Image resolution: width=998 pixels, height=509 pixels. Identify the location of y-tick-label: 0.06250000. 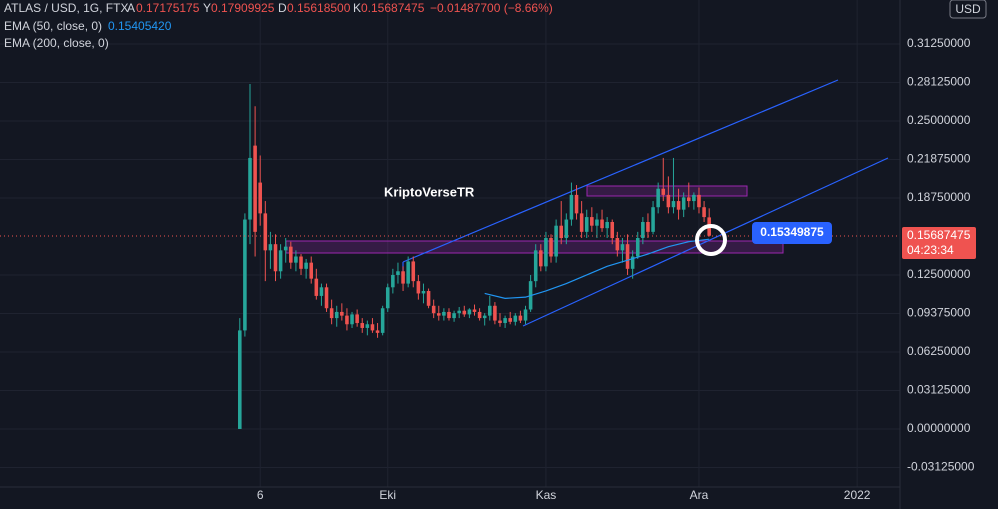
(939, 351).